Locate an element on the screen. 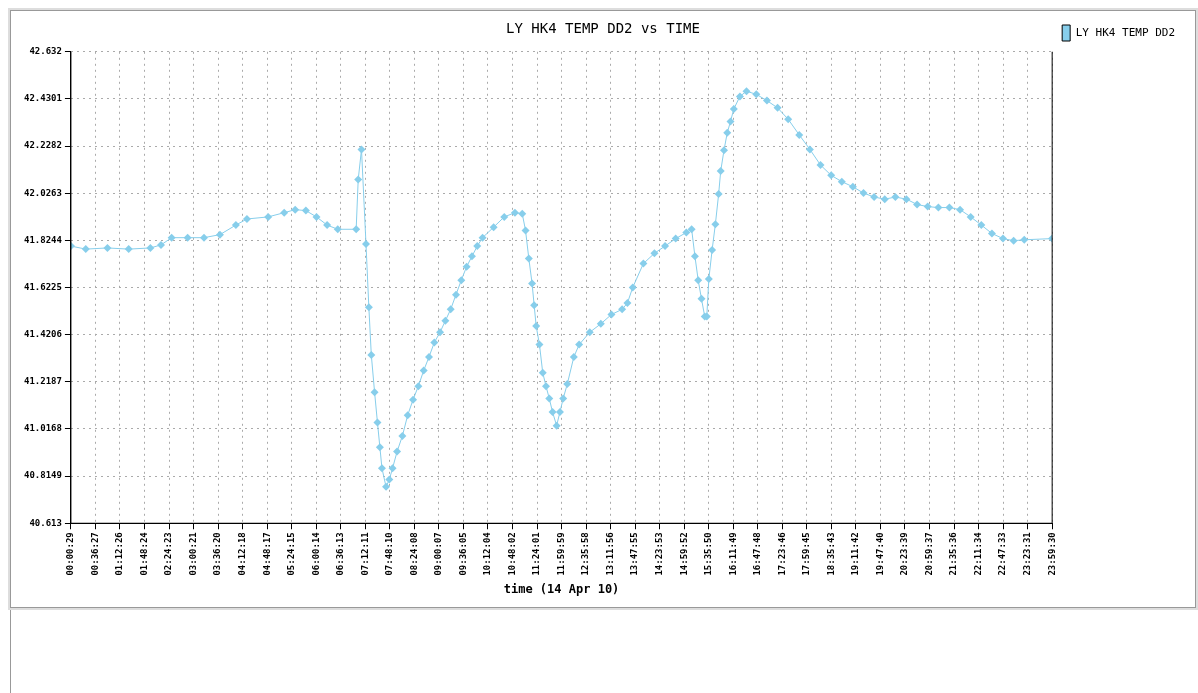  x-tick-label: 00:36:27 is located at coordinates (94, 554).